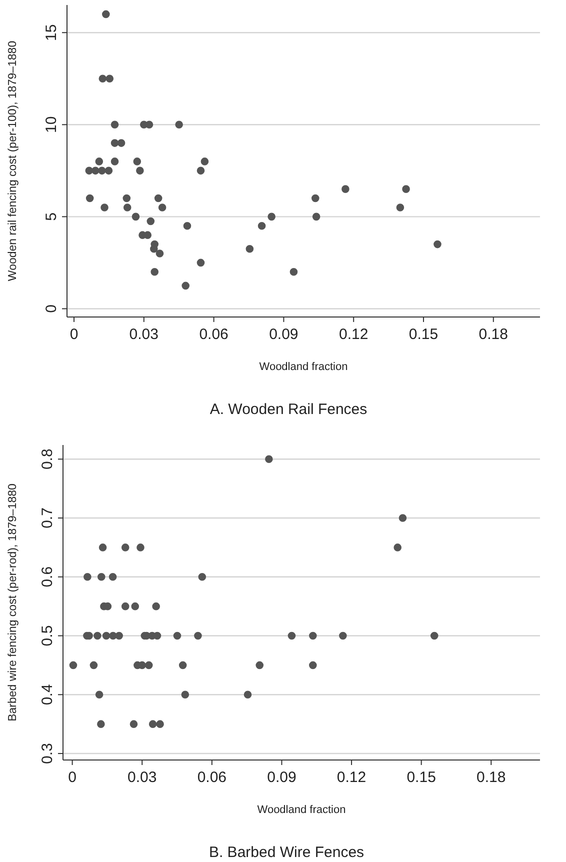  I want to click on y-tick-label: 0.7, so click(47, 518).